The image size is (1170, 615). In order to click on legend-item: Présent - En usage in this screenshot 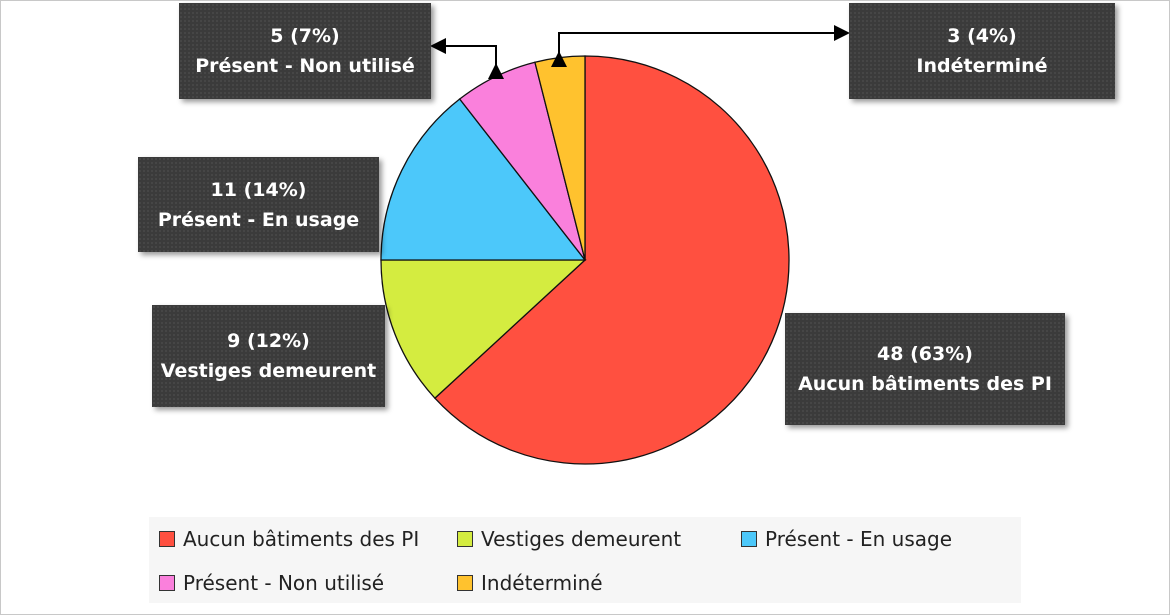, I will do `click(846, 539)`.